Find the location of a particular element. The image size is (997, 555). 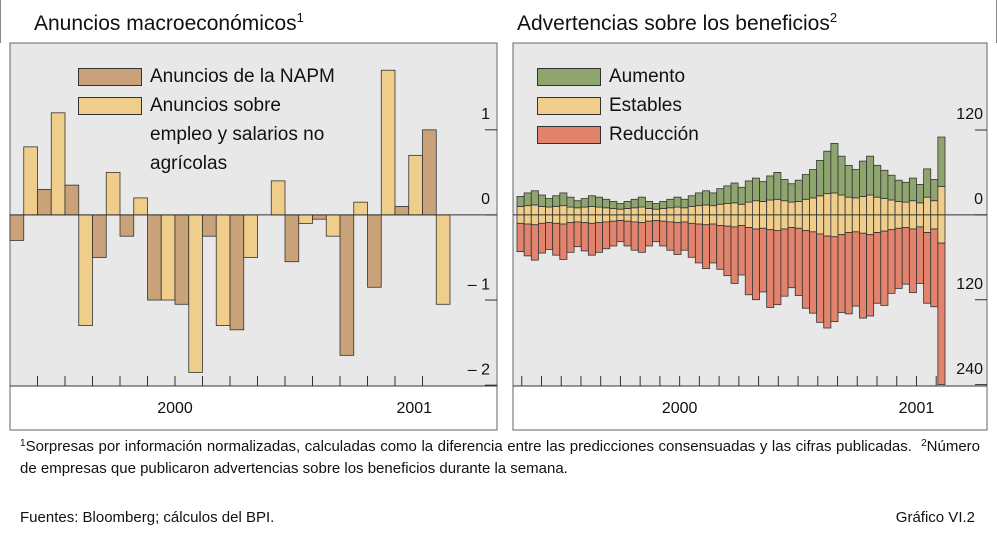

legend-label: Reducción is located at coordinates (654, 134).